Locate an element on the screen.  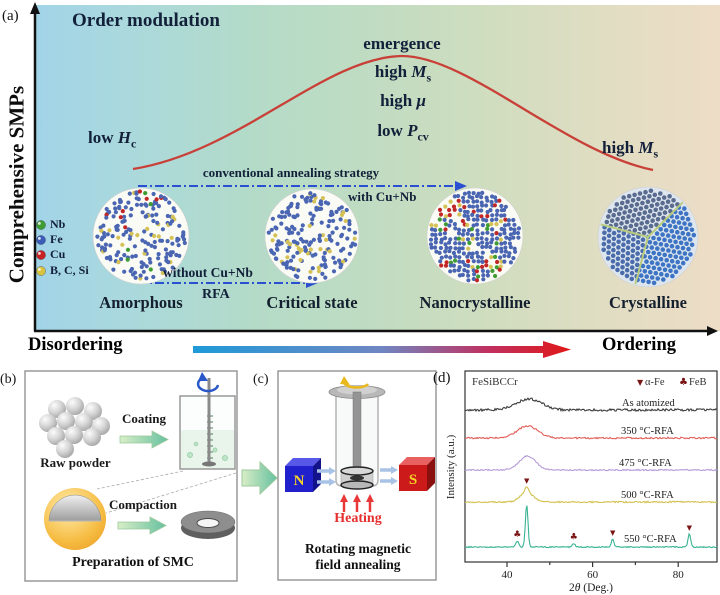
panel-c-graphics: N S is located at coordinates (357, 475).